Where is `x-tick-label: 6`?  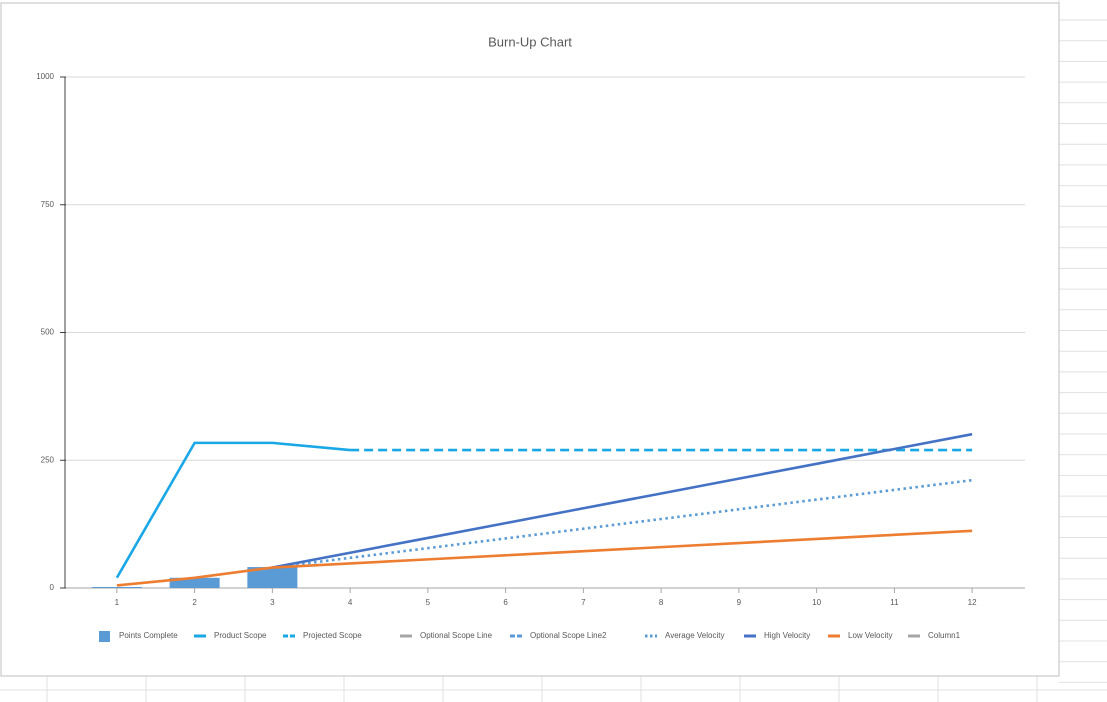 x-tick-label: 6 is located at coordinates (505, 602).